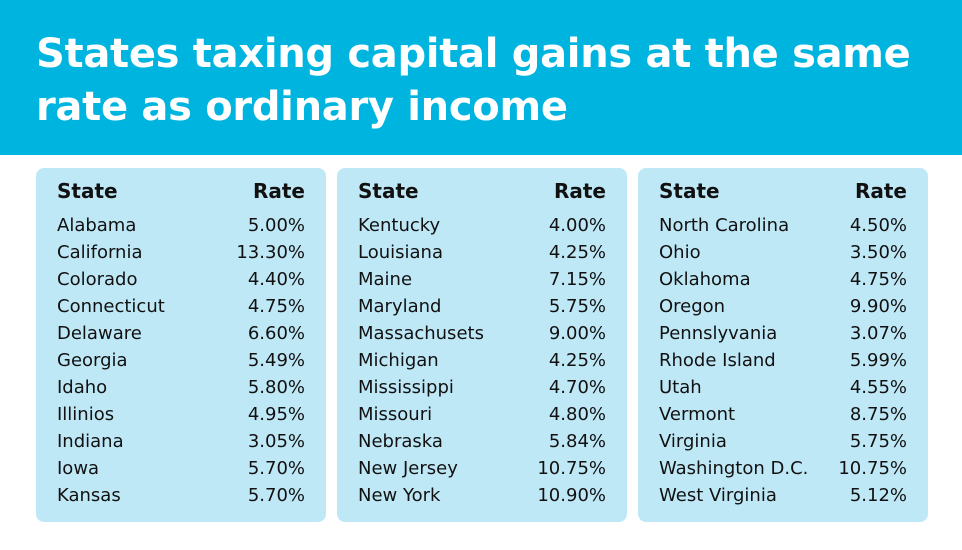 The height and width of the screenshot is (550, 962). I want to click on table-row: Ohio 3.50%, so click(783, 252).